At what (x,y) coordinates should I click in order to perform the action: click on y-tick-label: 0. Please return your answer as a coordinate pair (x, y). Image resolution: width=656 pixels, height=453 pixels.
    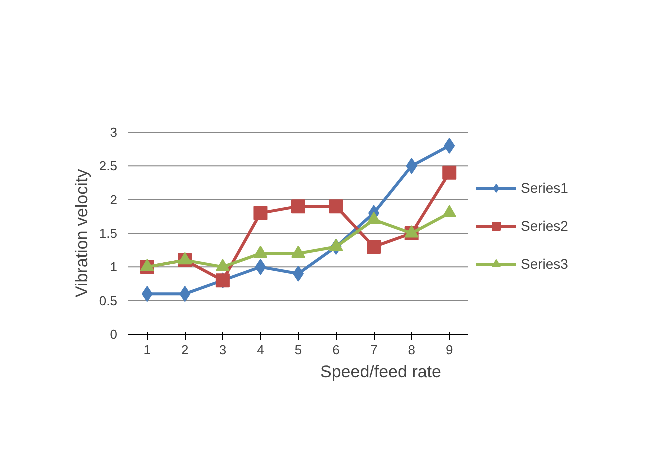
    Looking at the image, I should click on (114, 334).